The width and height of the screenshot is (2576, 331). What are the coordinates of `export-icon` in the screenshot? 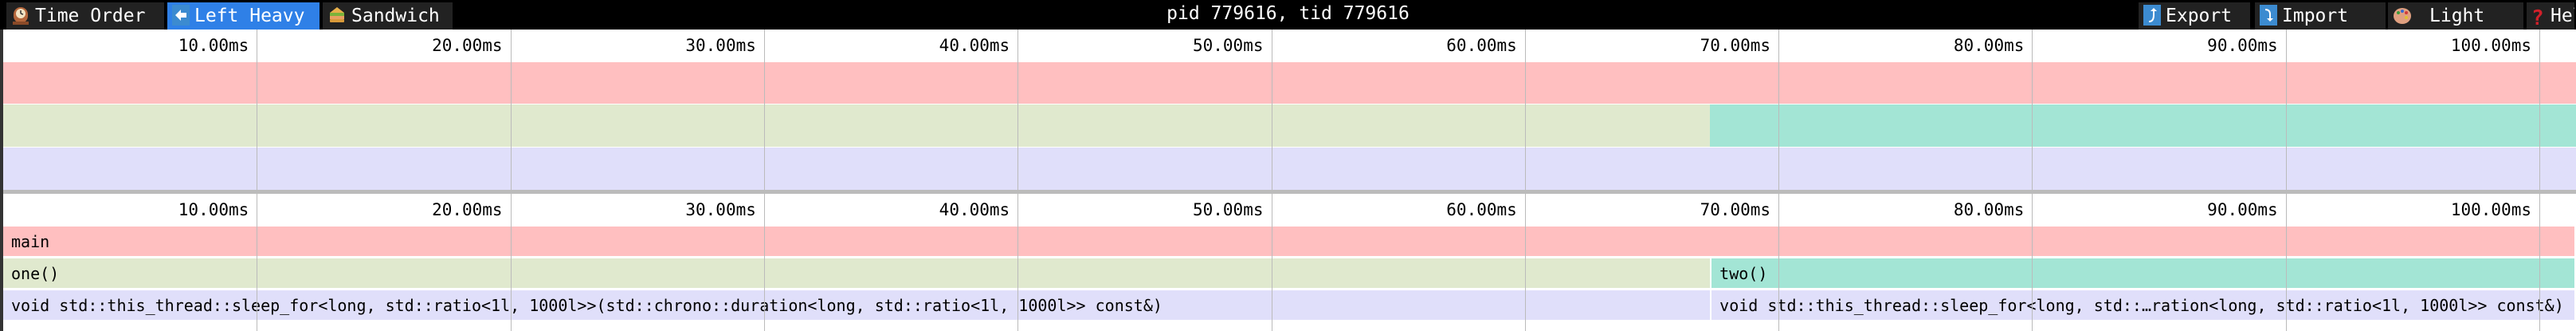 It's located at (2152, 15).